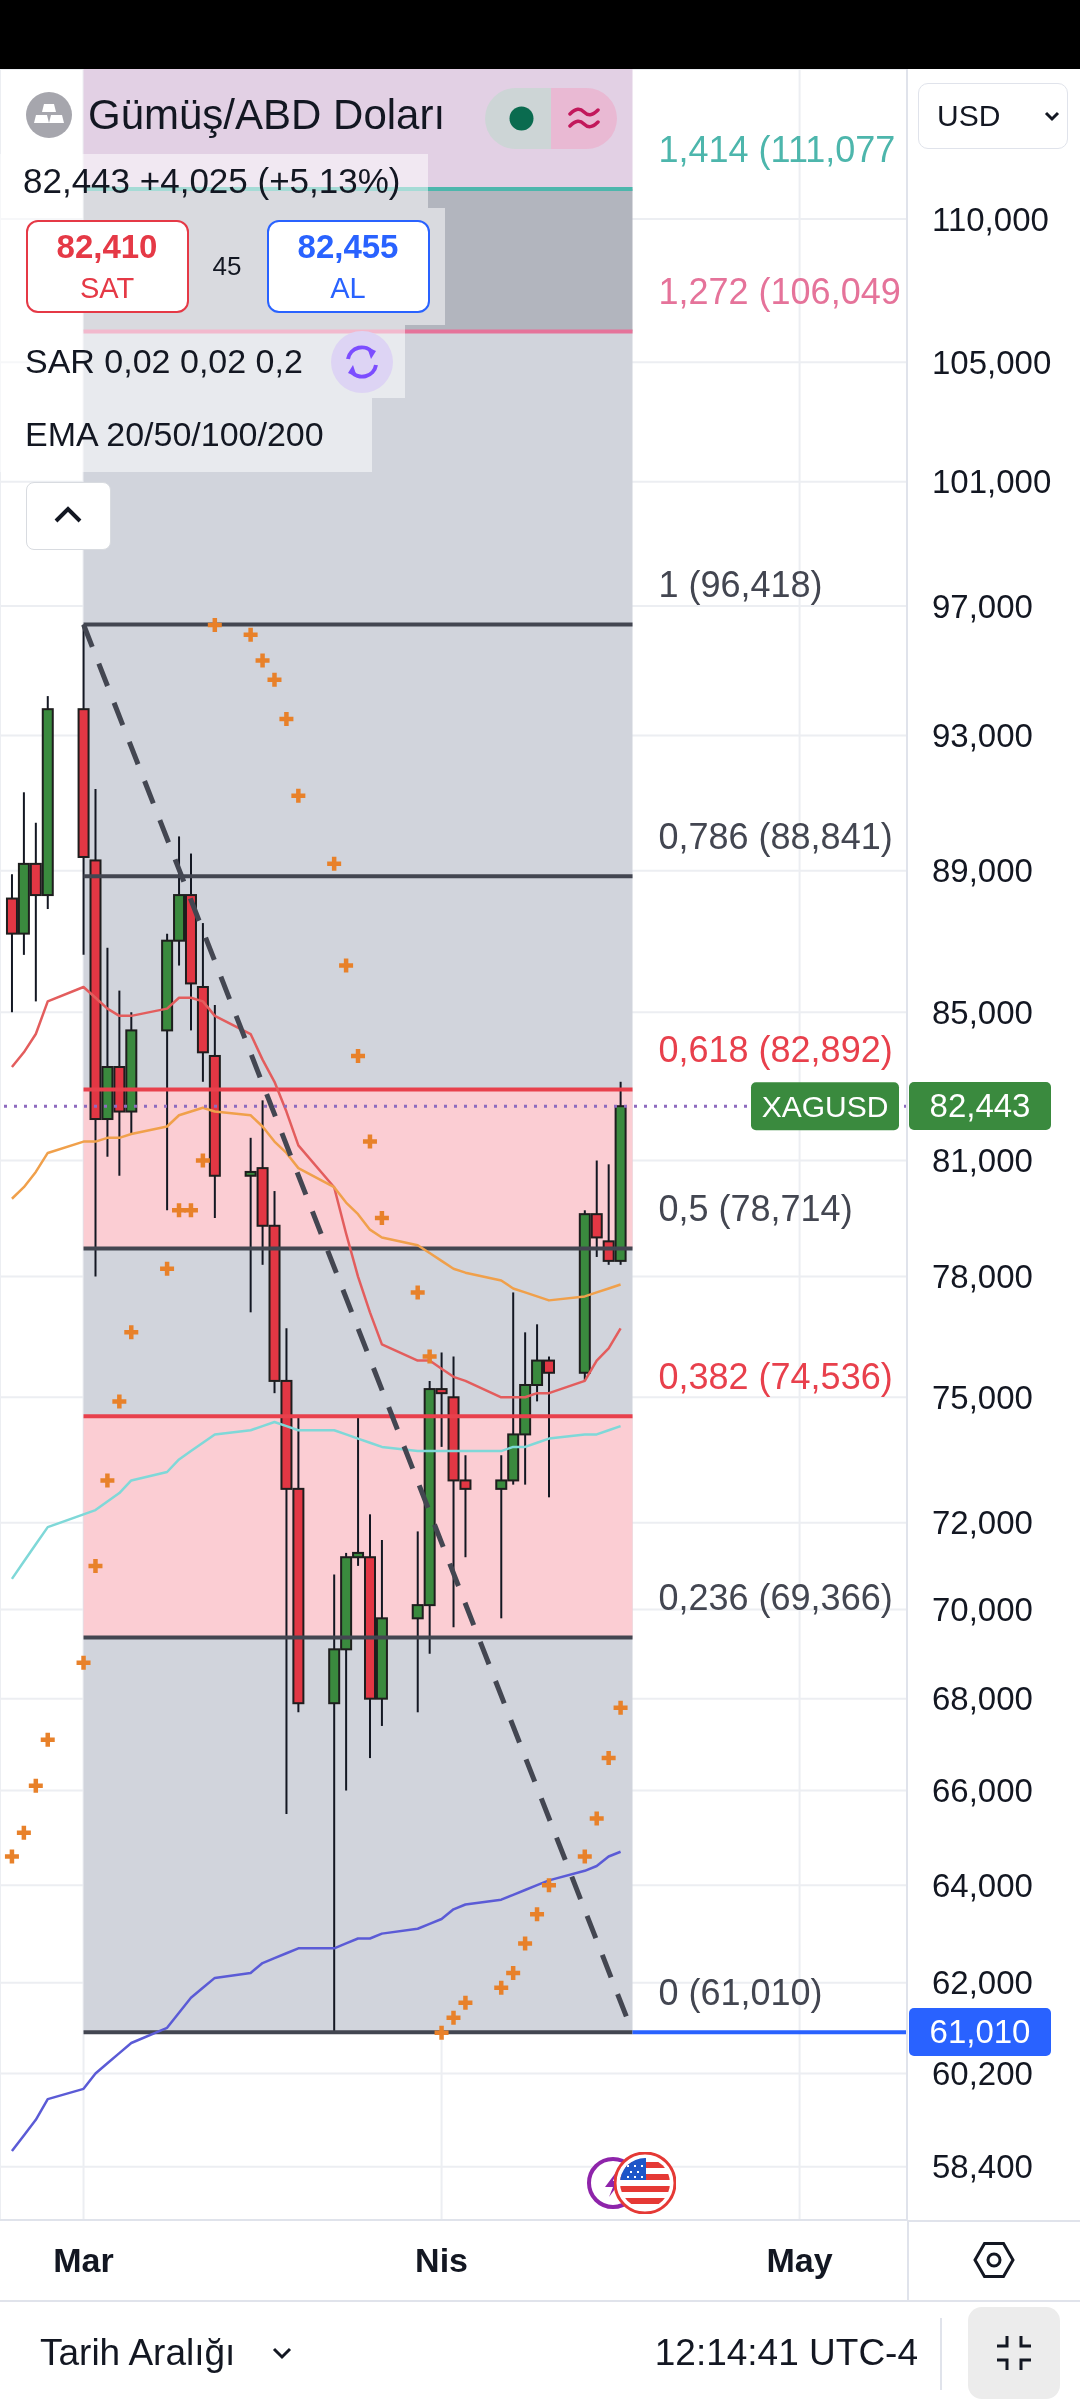 This screenshot has width=1080, height=2408. Describe the element at coordinates (980, 2032) in the screenshot. I see `text: 61,010` at that location.